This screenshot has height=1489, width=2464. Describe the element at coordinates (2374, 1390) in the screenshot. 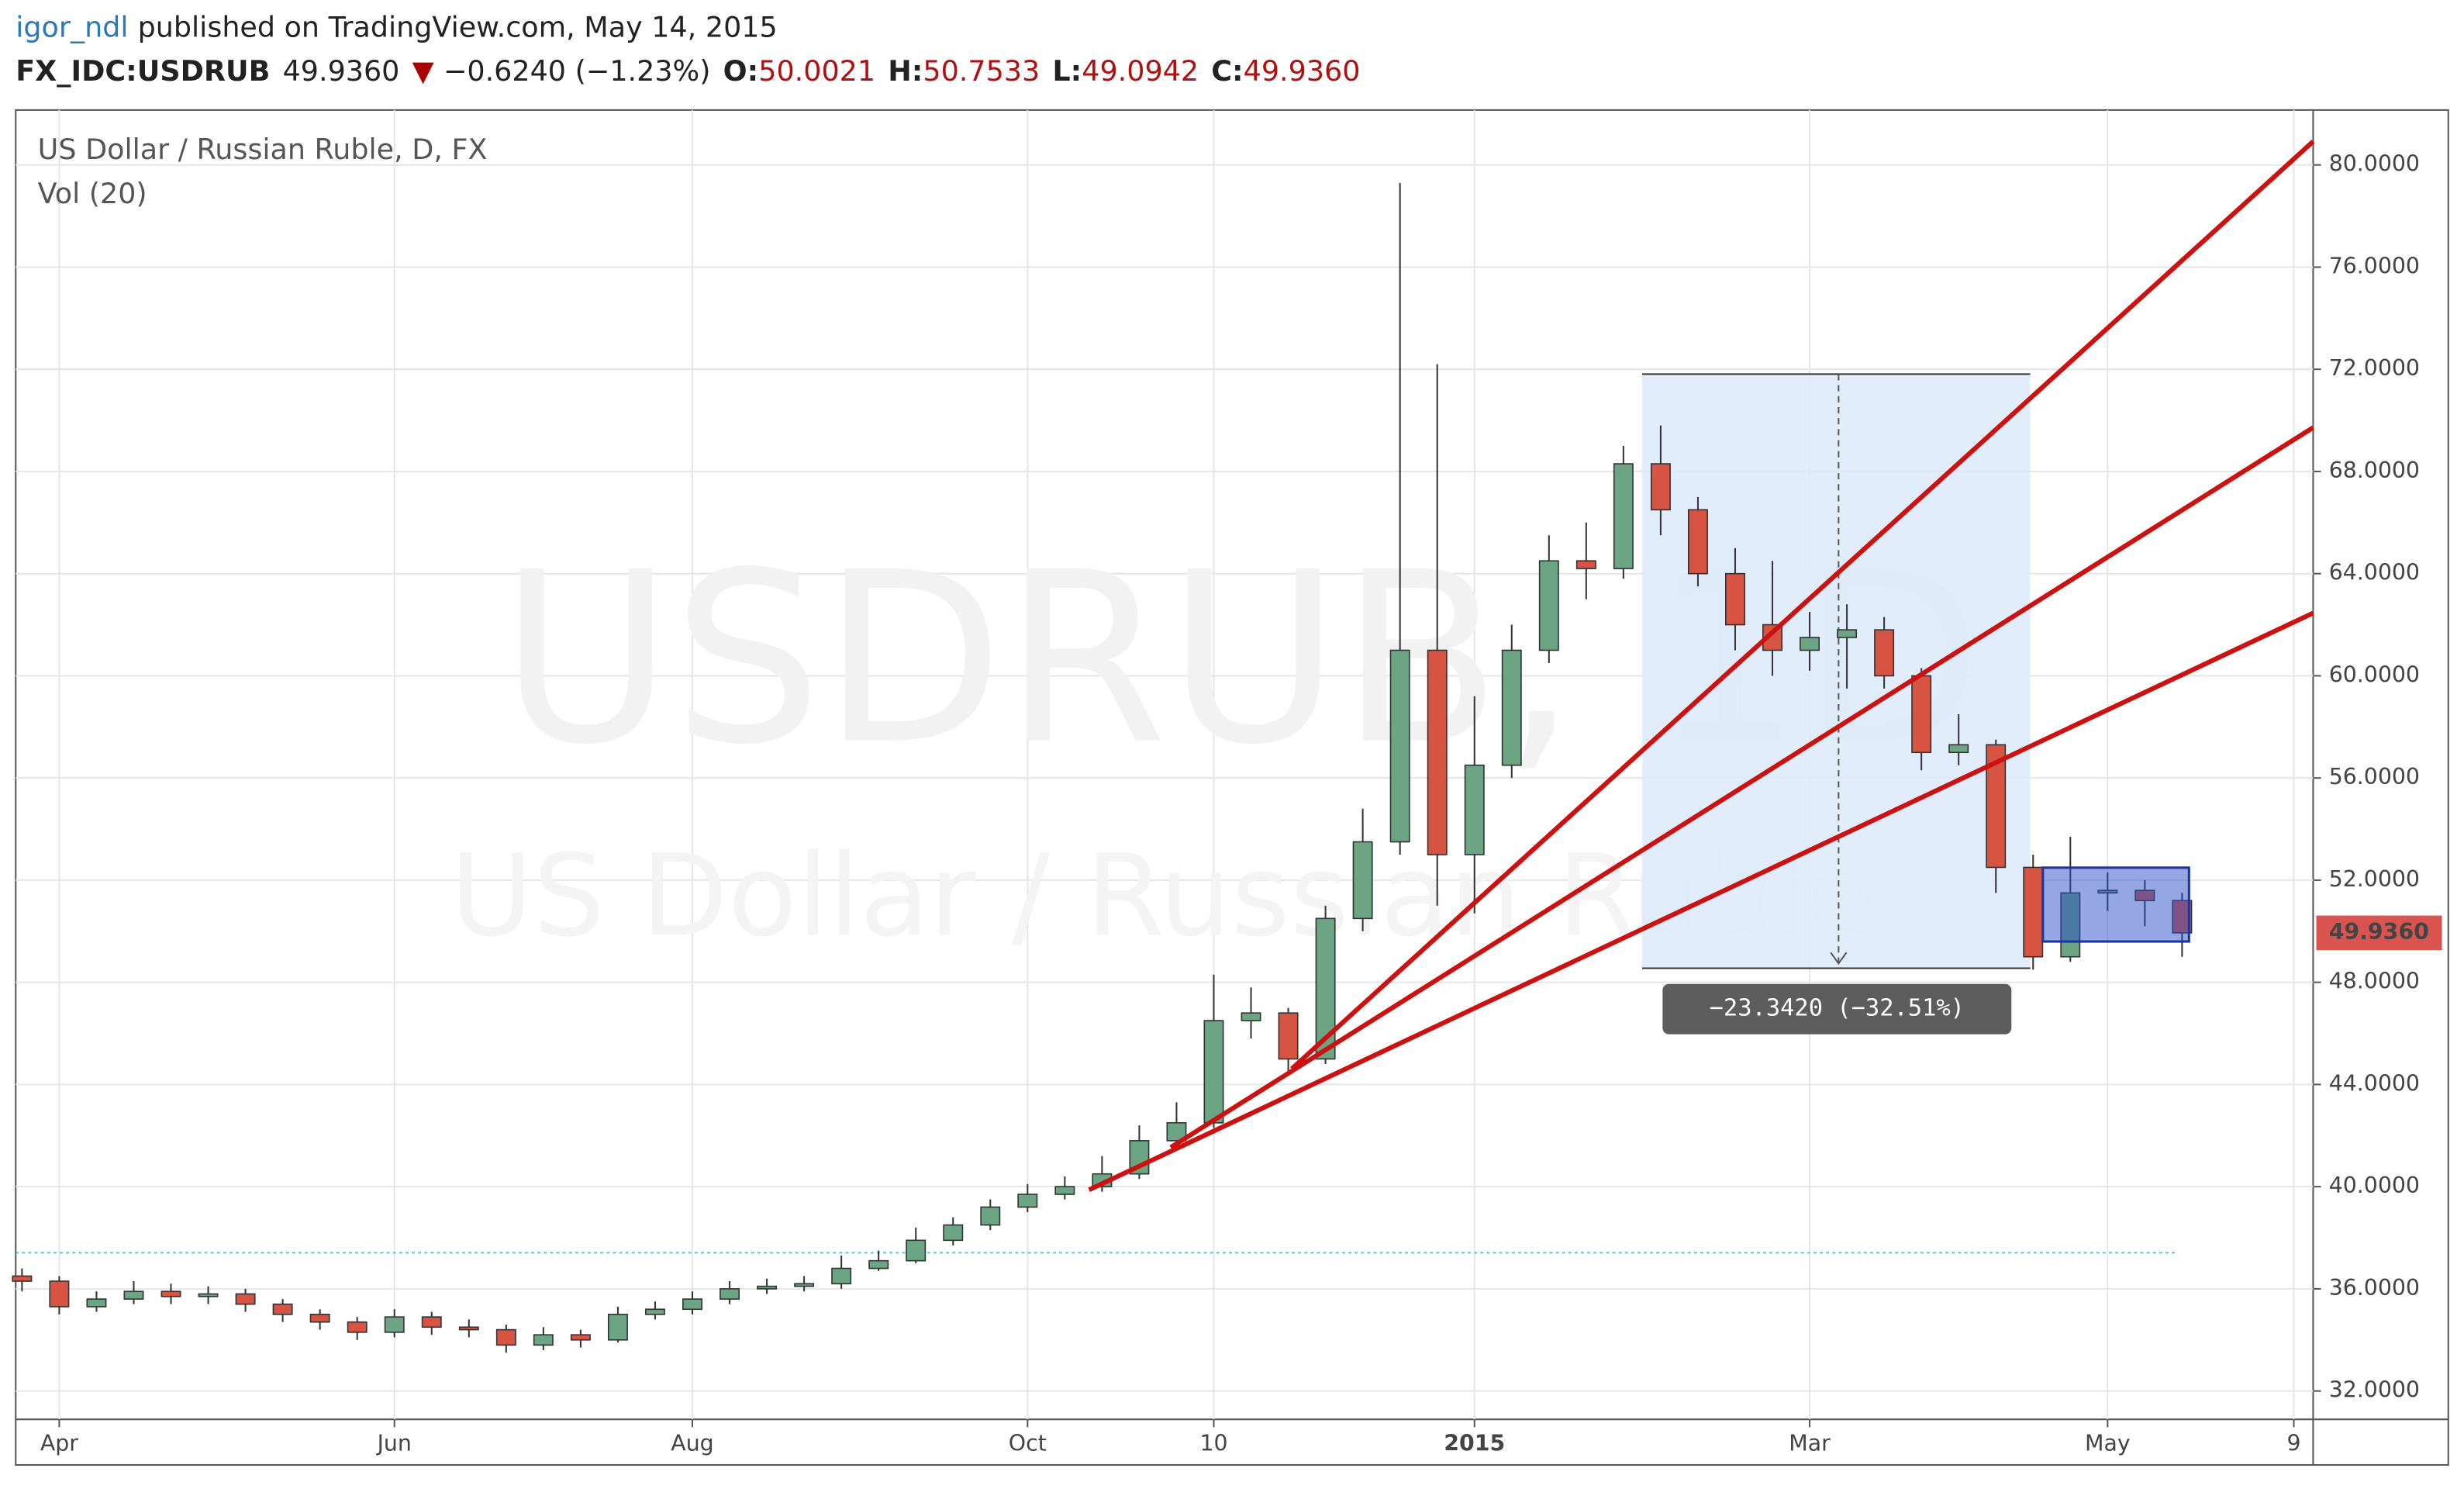

I see `y-tick-label: 32.0000` at that location.